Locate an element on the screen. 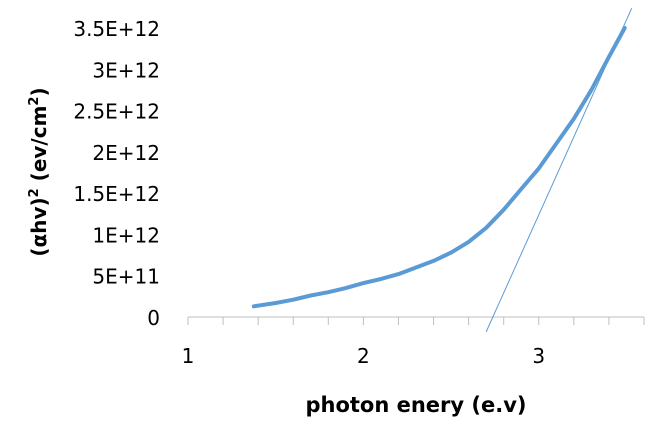 The image size is (661, 434). y-tick-label: 1.5E+12 is located at coordinates (116, 194).